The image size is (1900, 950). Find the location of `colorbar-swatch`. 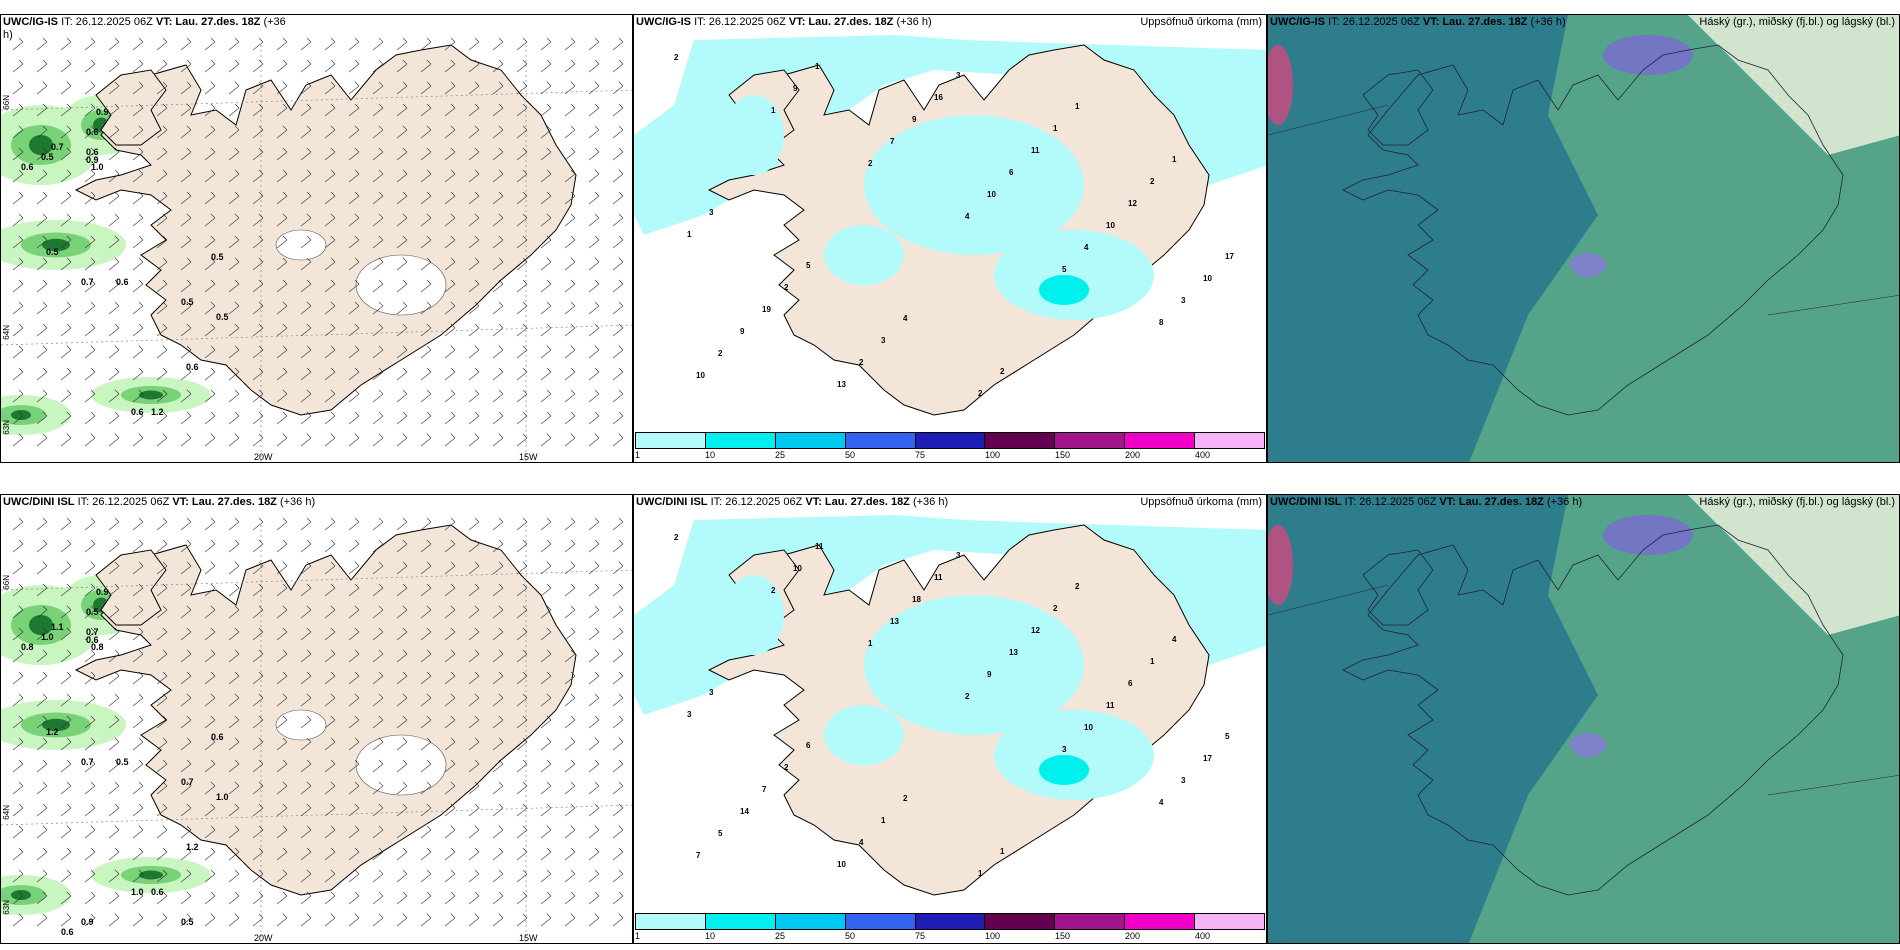

colorbar-swatch is located at coordinates (880, 440).